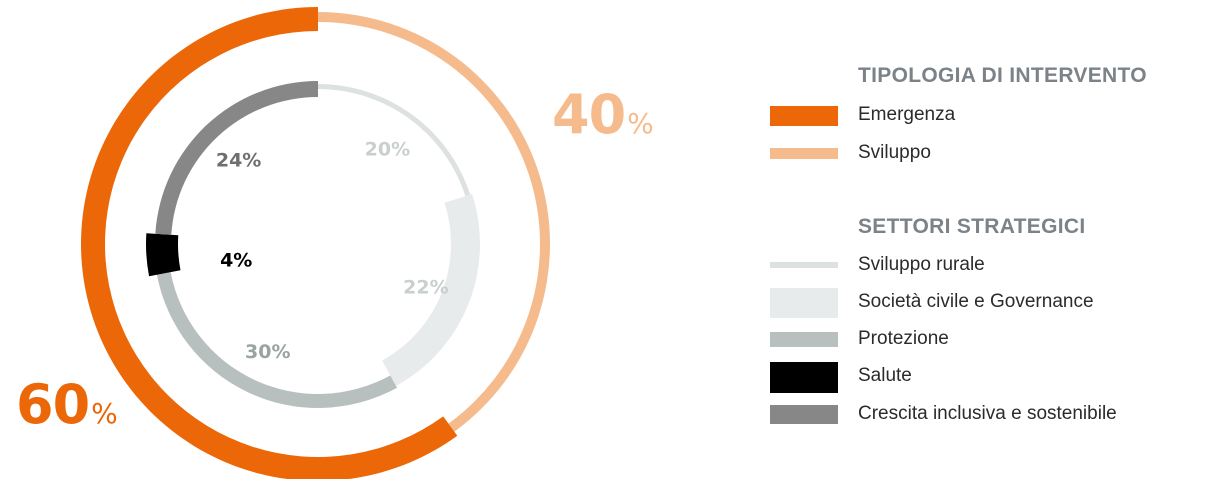 The height and width of the screenshot is (479, 1221). What do you see at coordinates (603, 114) in the screenshot?
I see `outer-label-sviluppo: 40%` at bounding box center [603, 114].